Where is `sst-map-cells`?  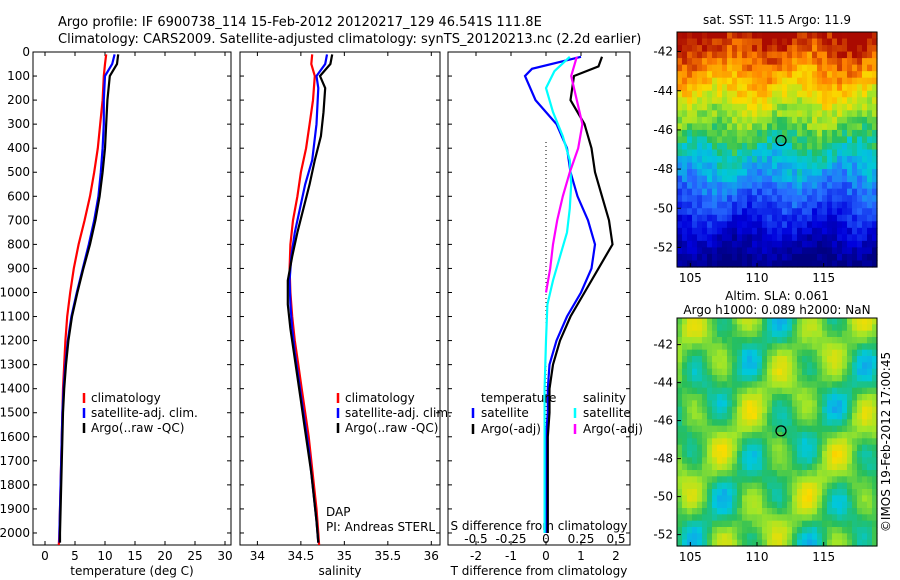 sst-map-cells is located at coordinates (777, 150).